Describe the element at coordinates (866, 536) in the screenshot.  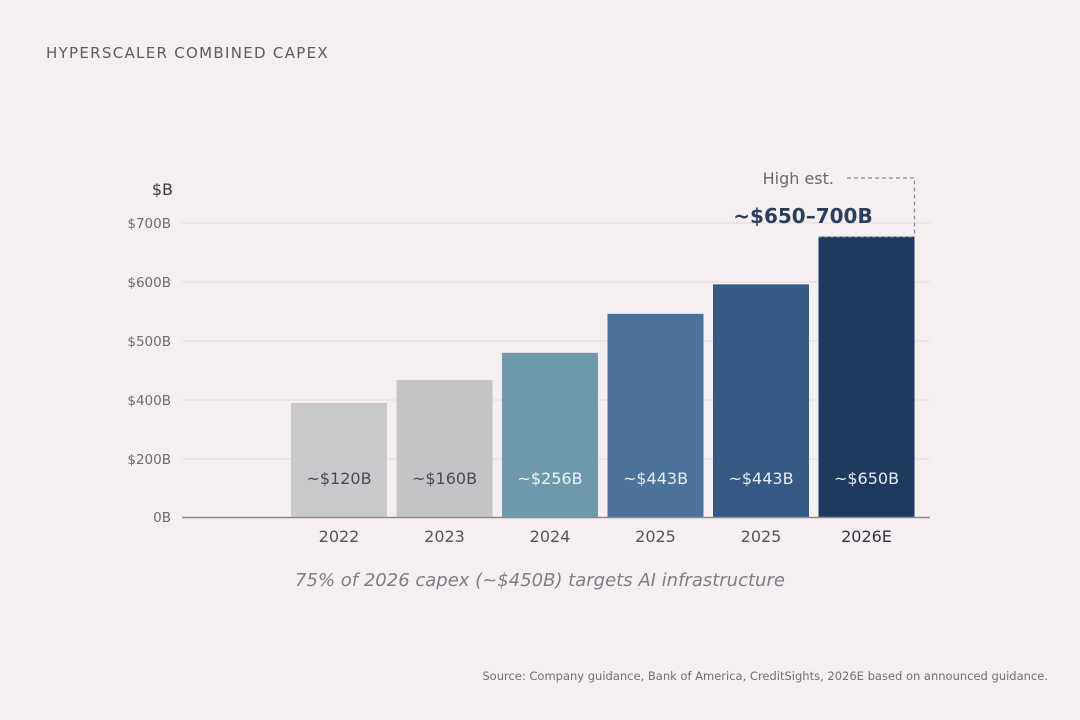
I see `x-tick-label: 2026E` at that location.